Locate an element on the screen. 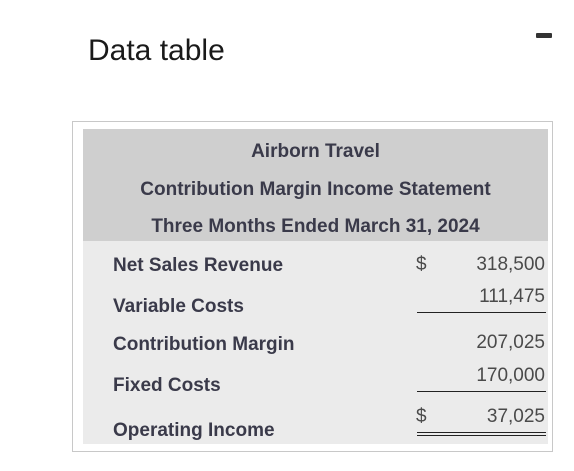 The width and height of the screenshot is (574, 471). row-amount-net-sales-revenue: 318,500 is located at coordinates (510, 264).